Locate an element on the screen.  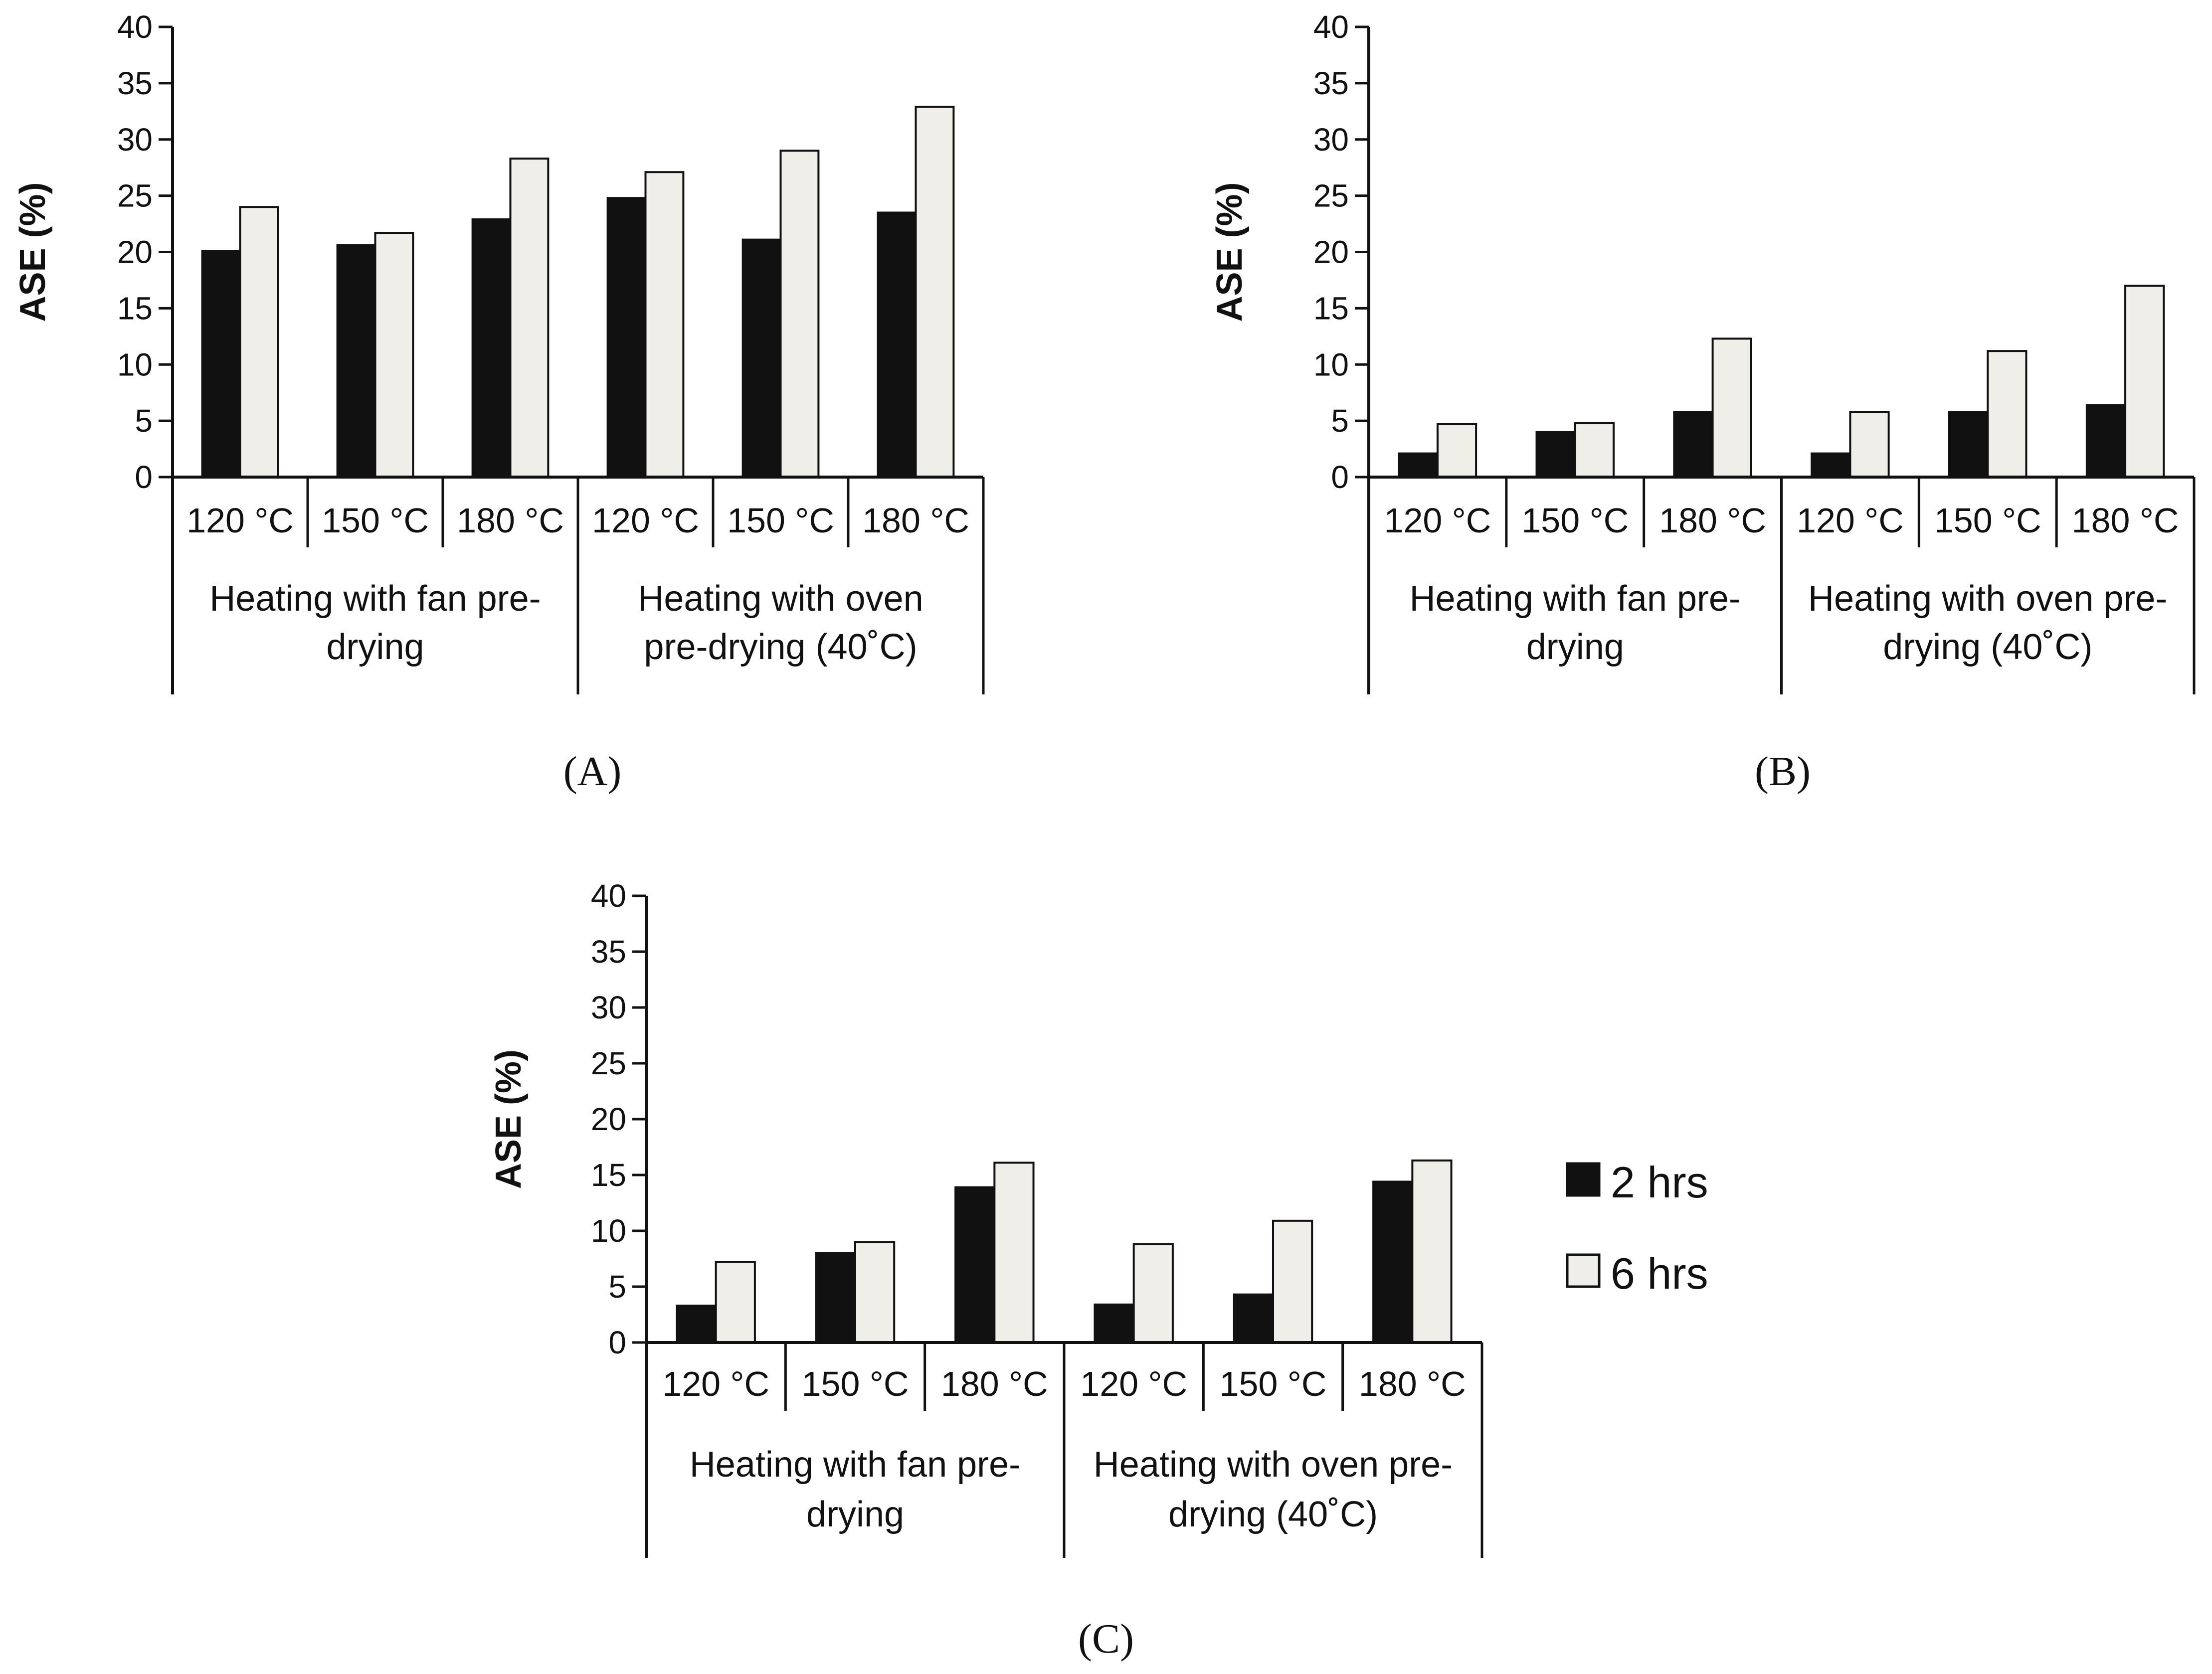
legend: 2 hrs 6 hrs is located at coordinates (1637, 1228).